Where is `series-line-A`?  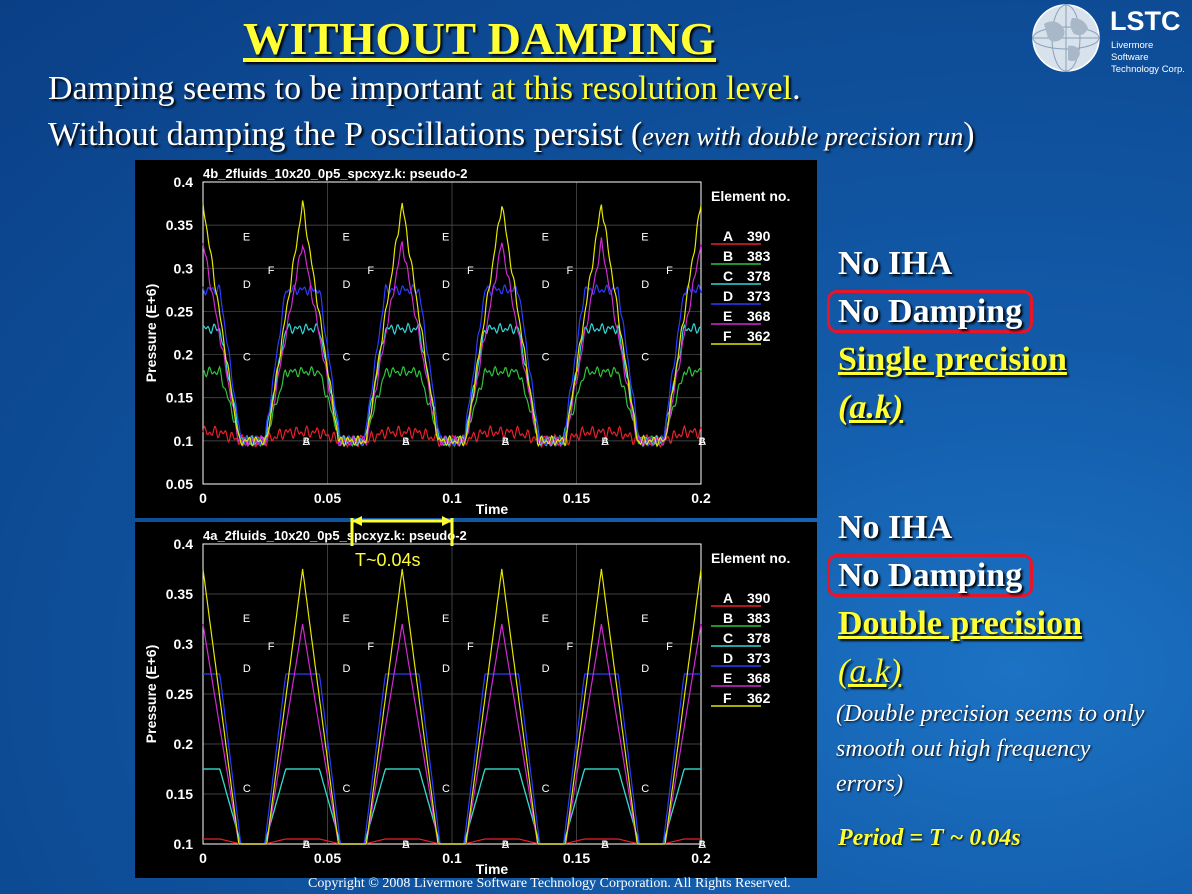
series-line-A is located at coordinates (452, 436).